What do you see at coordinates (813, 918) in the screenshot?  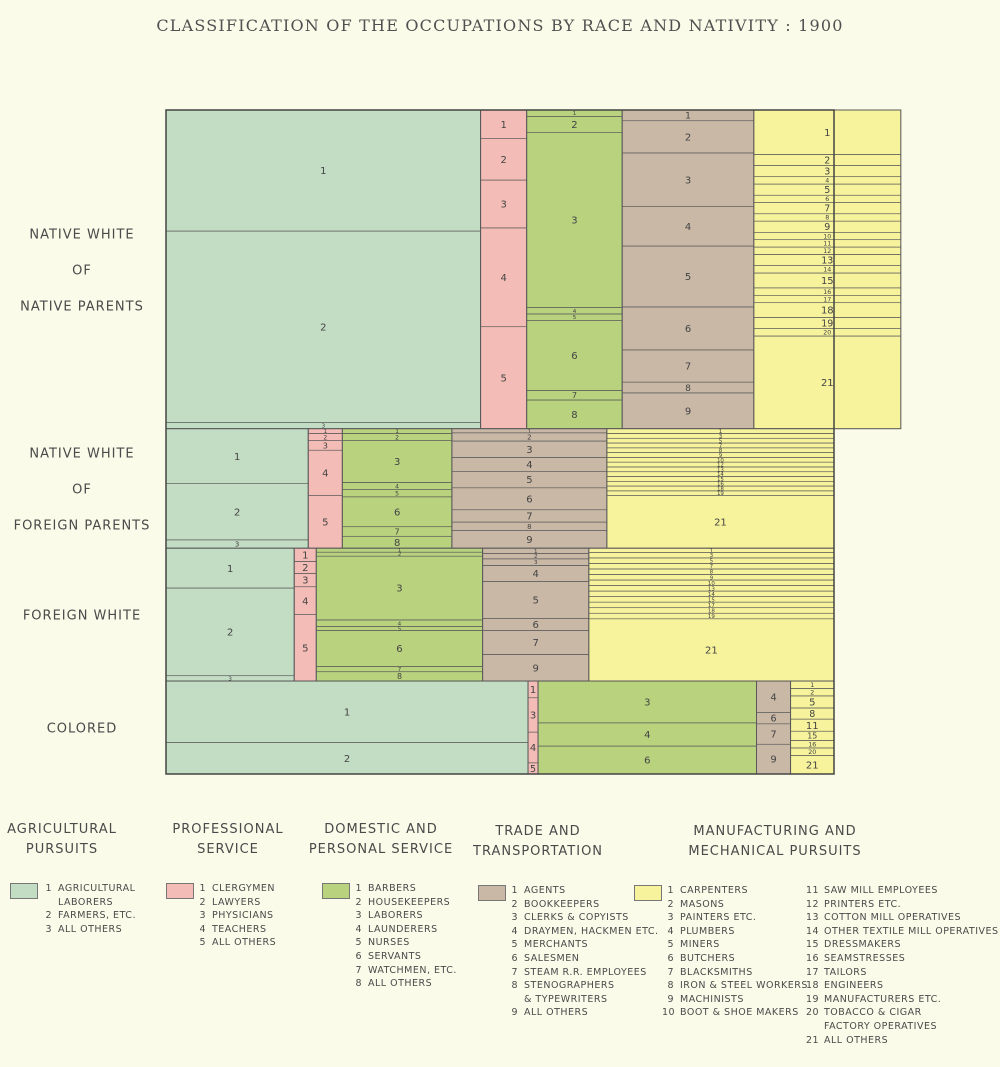 I see `legend-item-number: 13` at bounding box center [813, 918].